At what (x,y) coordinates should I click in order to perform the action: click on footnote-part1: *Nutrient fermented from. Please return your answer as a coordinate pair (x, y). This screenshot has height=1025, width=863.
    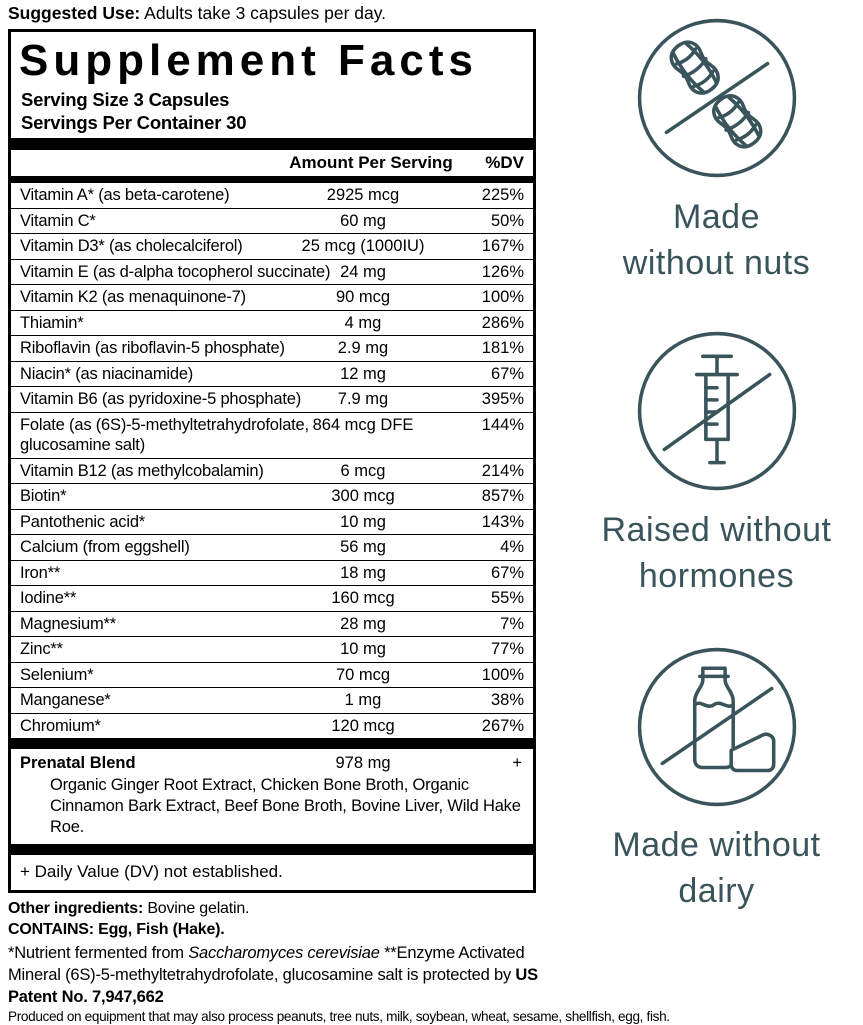
    Looking at the image, I should click on (98, 953).